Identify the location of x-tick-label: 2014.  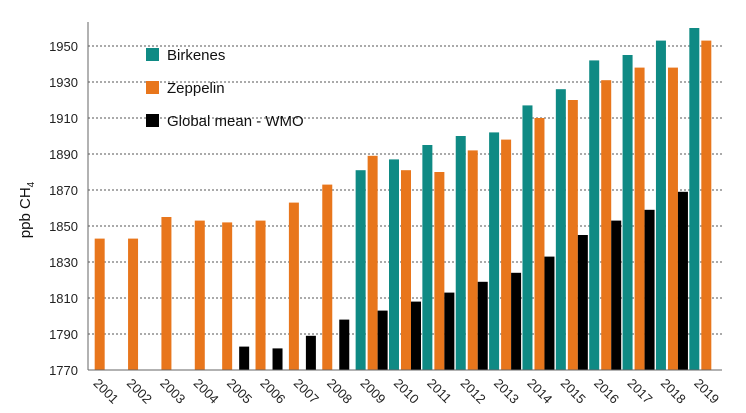
(539, 391).